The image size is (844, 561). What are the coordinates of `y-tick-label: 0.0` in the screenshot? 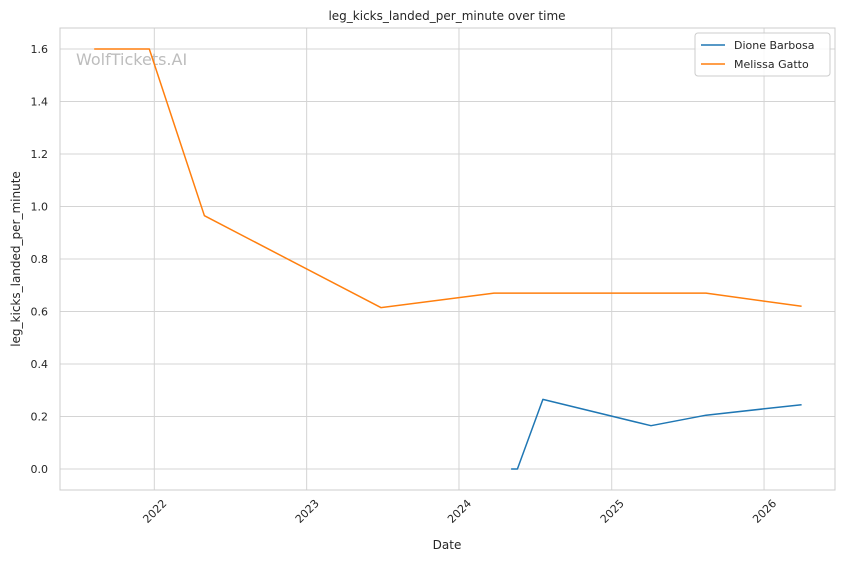 It's located at (40, 469).